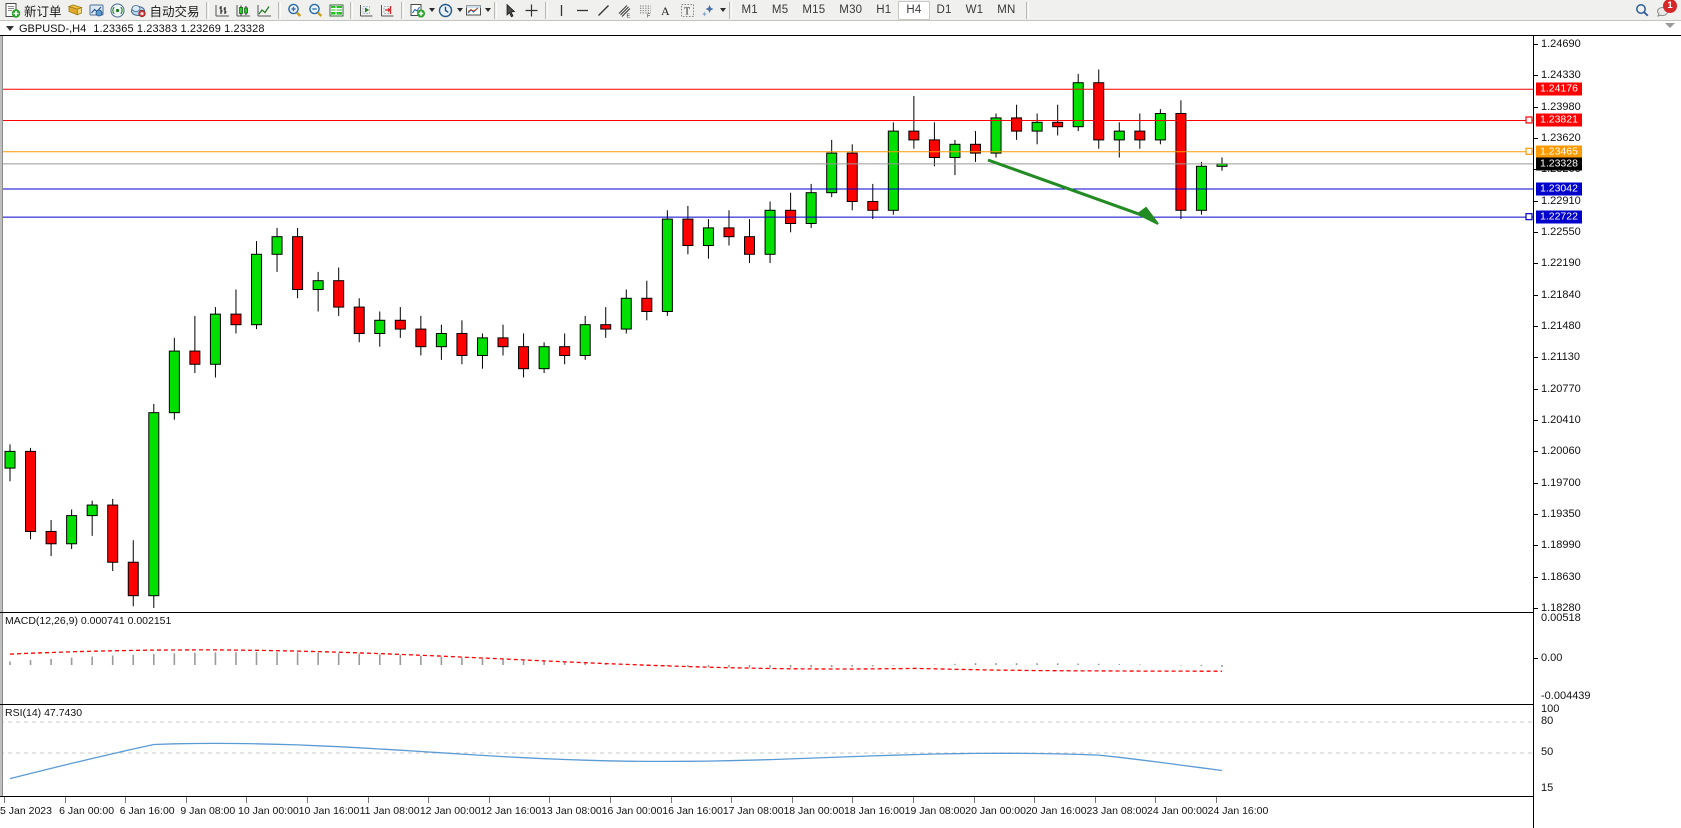 The height and width of the screenshot is (828, 1681). I want to click on trendline-tool-button, so click(603, 10).